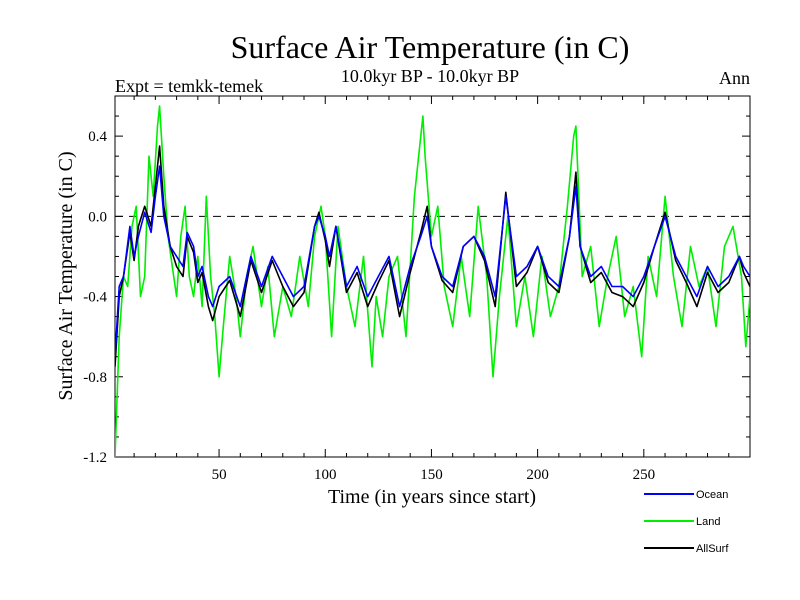 This screenshot has height=600, width=800. Describe the element at coordinates (97, 137) in the screenshot. I see `y-tick-label: 0.4` at that location.